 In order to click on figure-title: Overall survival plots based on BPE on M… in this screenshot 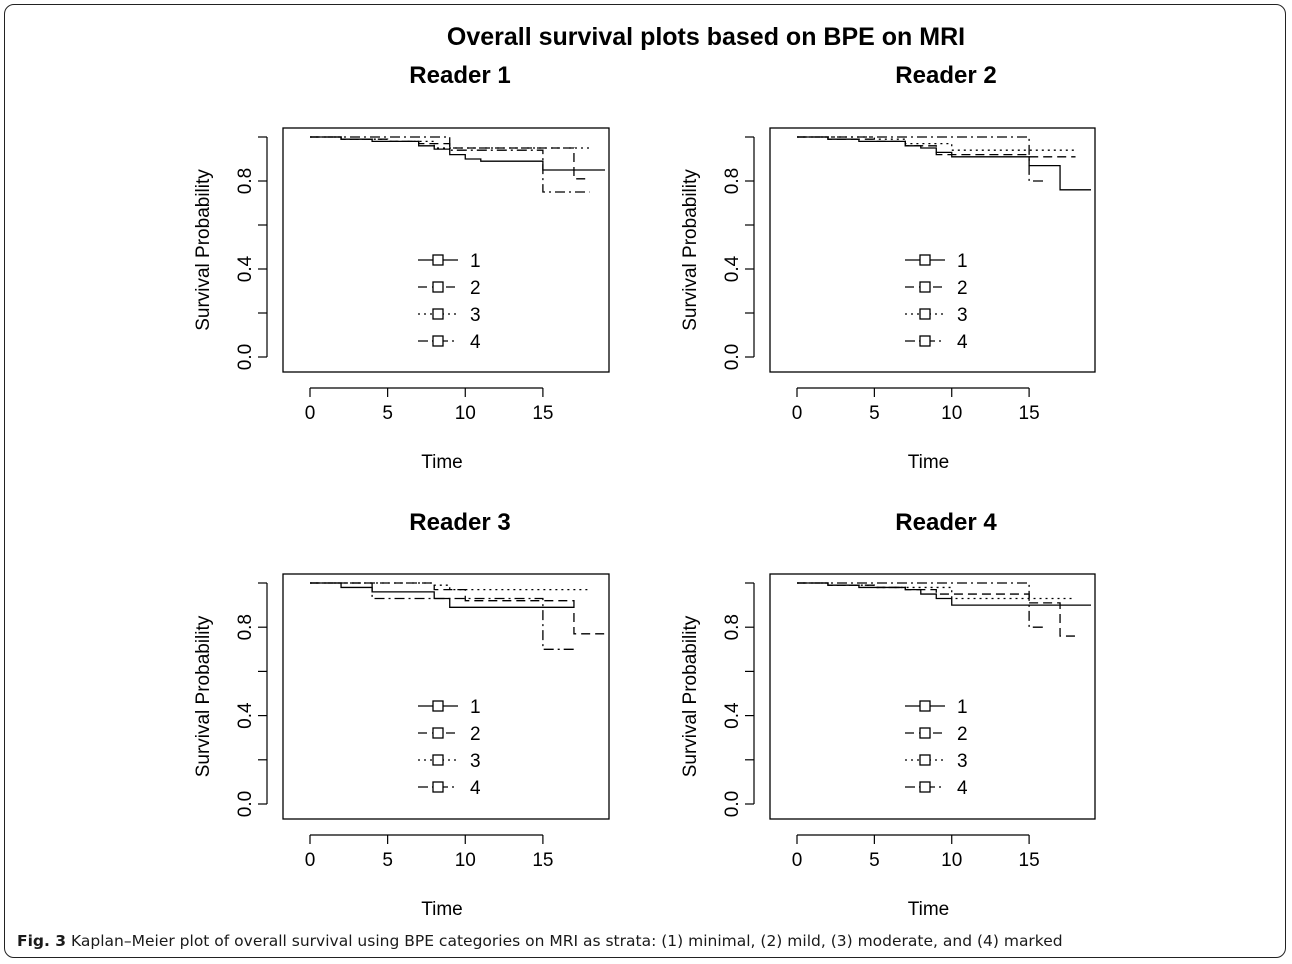, I will do `click(706, 37)`.